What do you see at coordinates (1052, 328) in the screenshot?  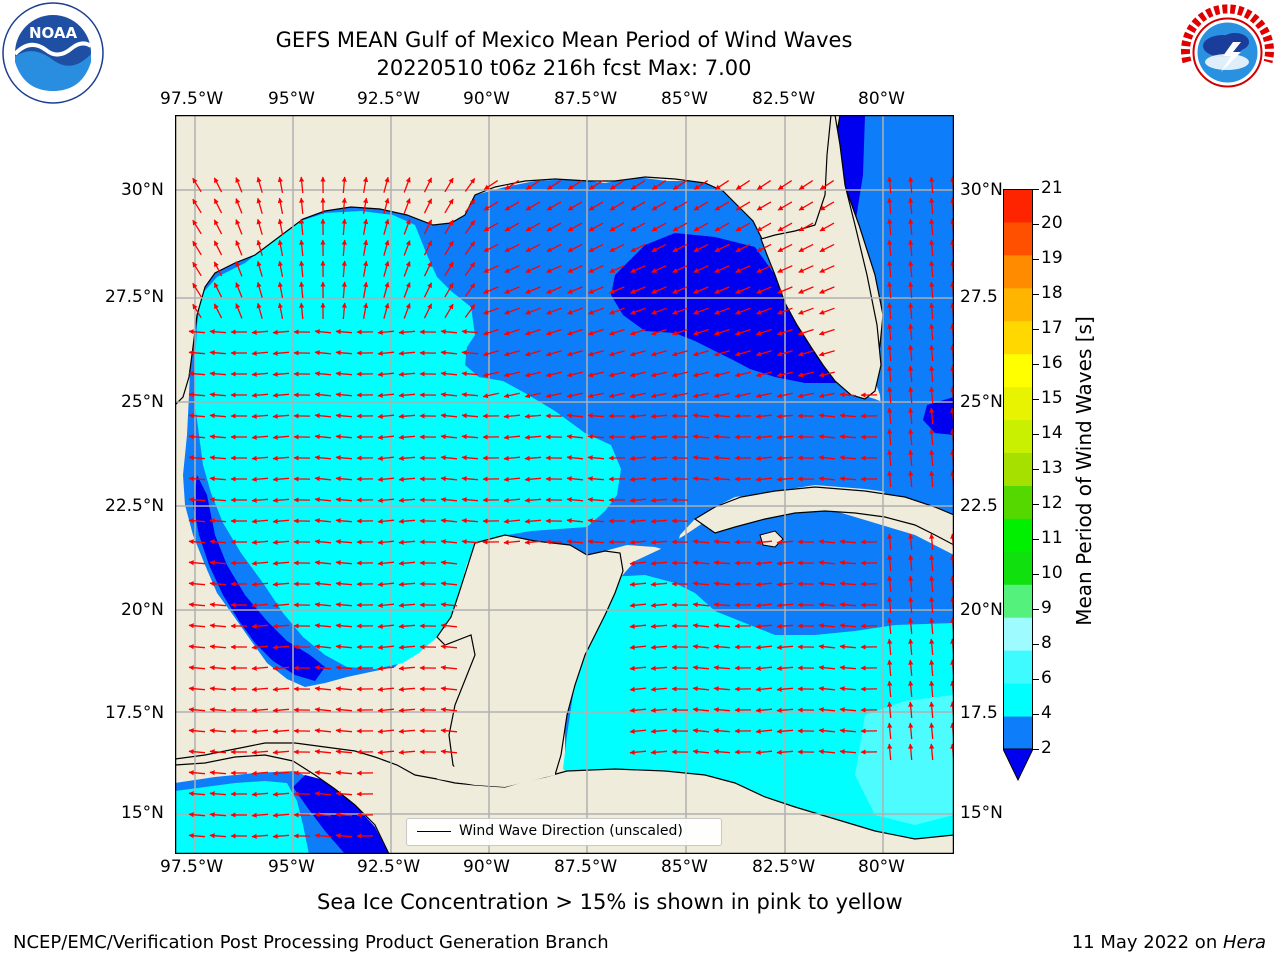 I see `colorbar-tick-label: 17` at bounding box center [1052, 328].